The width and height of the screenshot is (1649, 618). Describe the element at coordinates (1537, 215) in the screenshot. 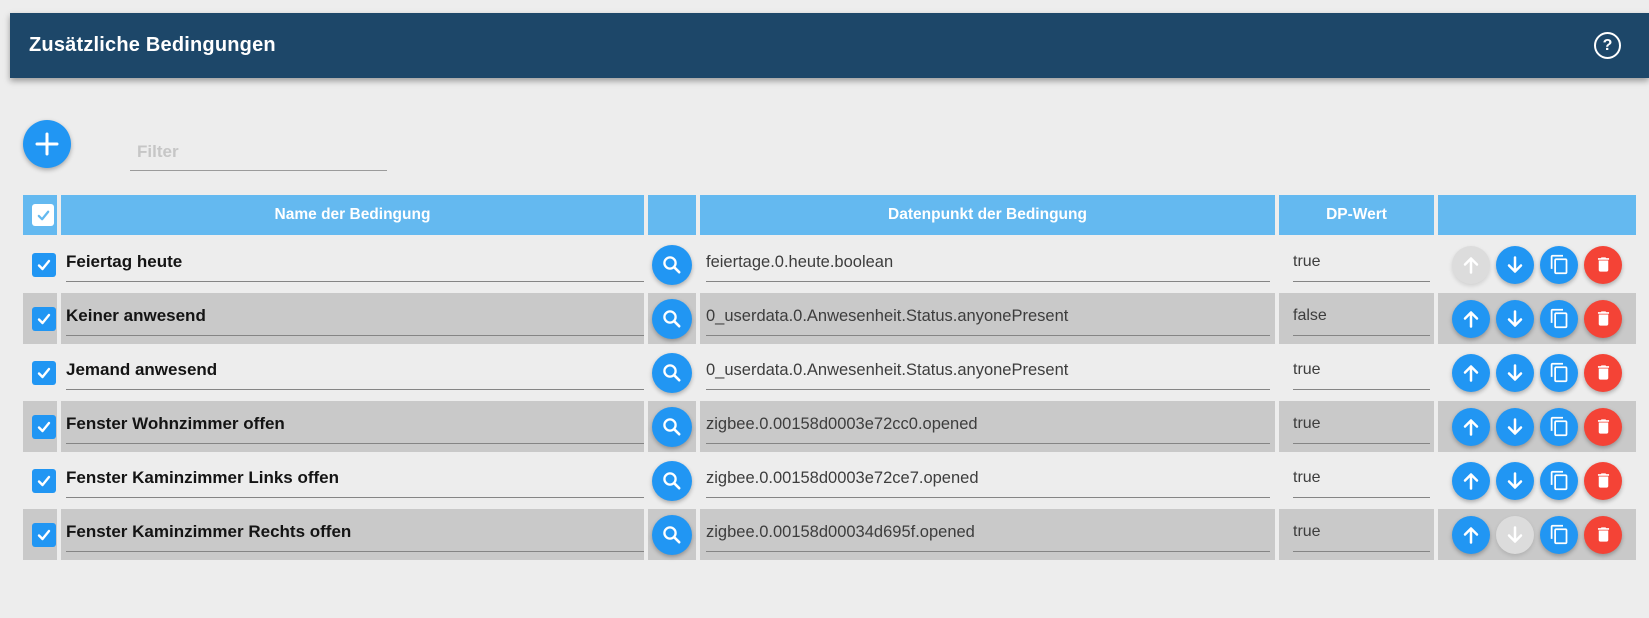

I see `header-actions` at that location.